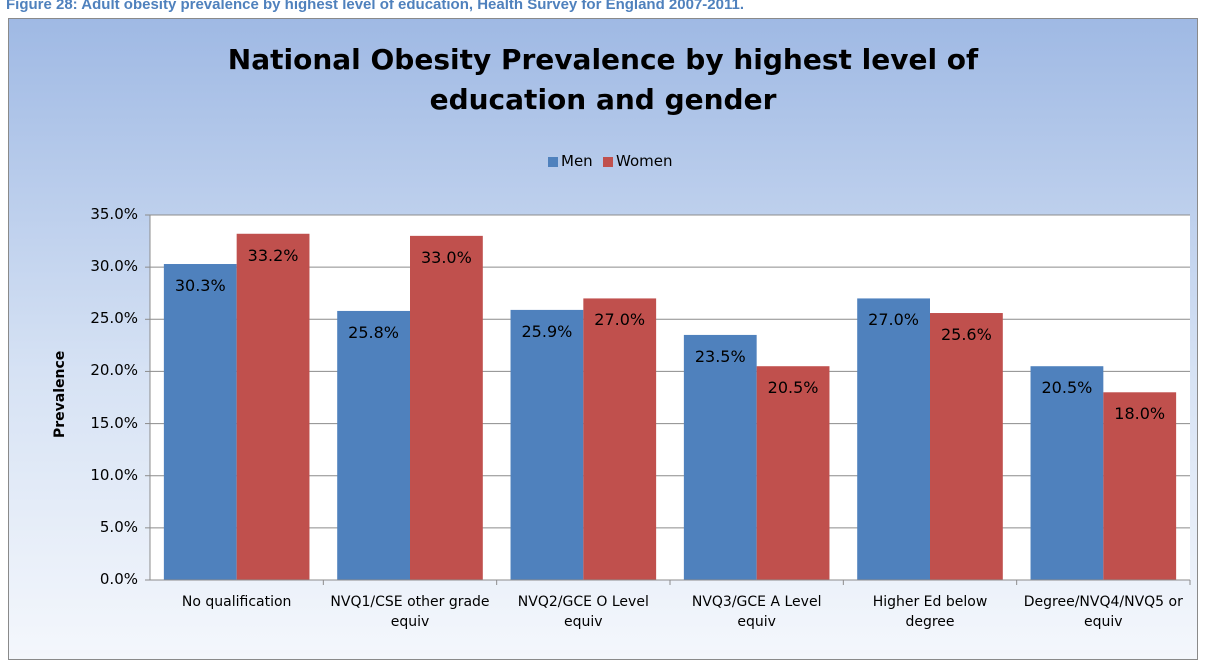  What do you see at coordinates (577, 161) in the screenshot?
I see `legend-label: Men` at bounding box center [577, 161].